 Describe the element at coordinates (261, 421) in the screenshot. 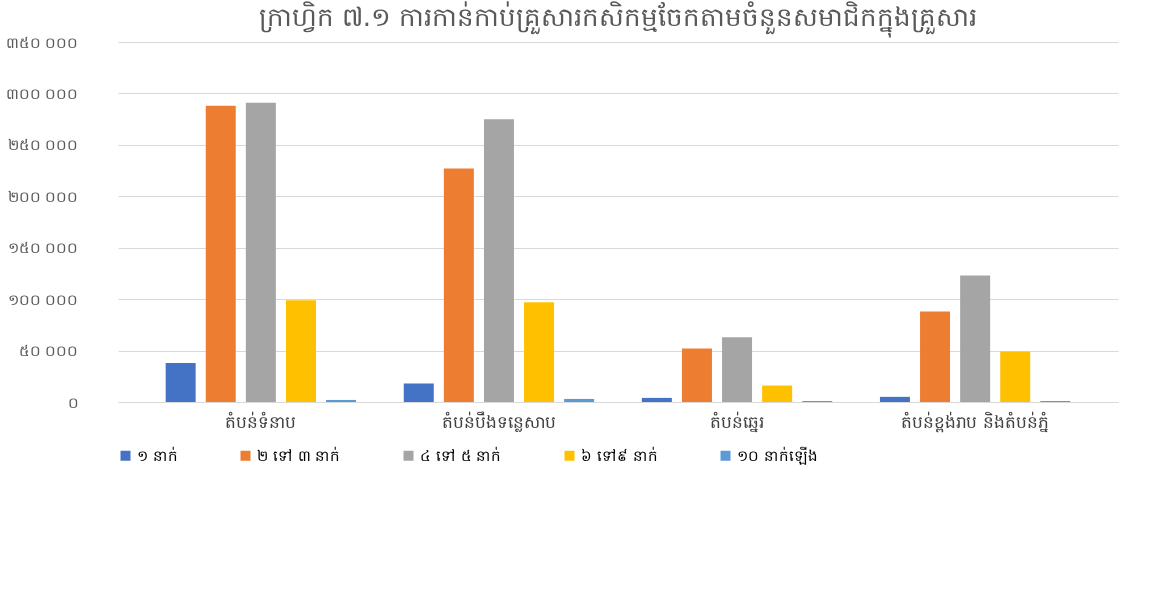

I see `x-tick-label: តំបន់ទំនាប` at that location.